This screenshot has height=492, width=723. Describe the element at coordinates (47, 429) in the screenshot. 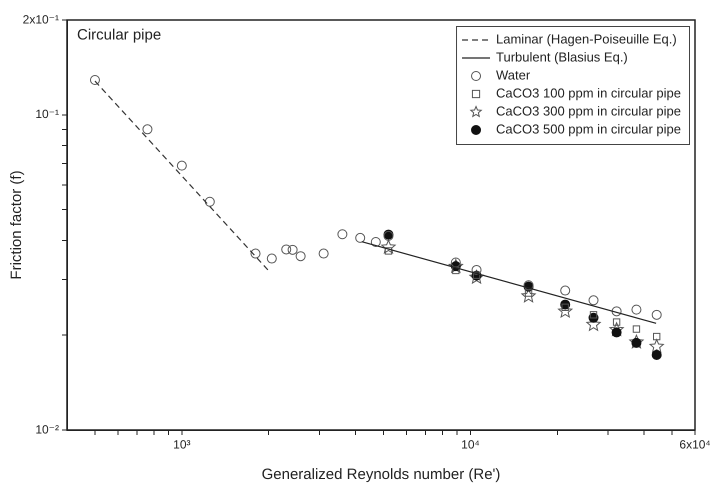

I see `y-tick-label: 10⁻²` at that location.